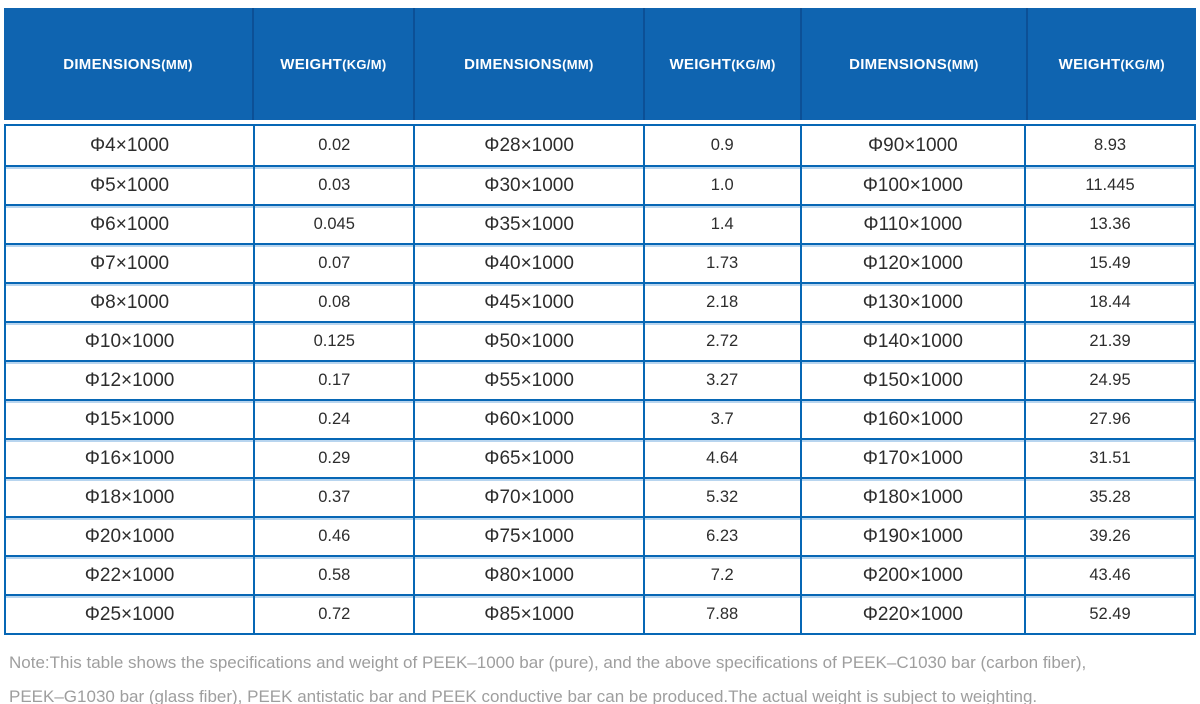 This screenshot has height=704, width=1200. Describe the element at coordinates (1109, 380) in the screenshot. I see `weight-cell: 24.95` at that location.